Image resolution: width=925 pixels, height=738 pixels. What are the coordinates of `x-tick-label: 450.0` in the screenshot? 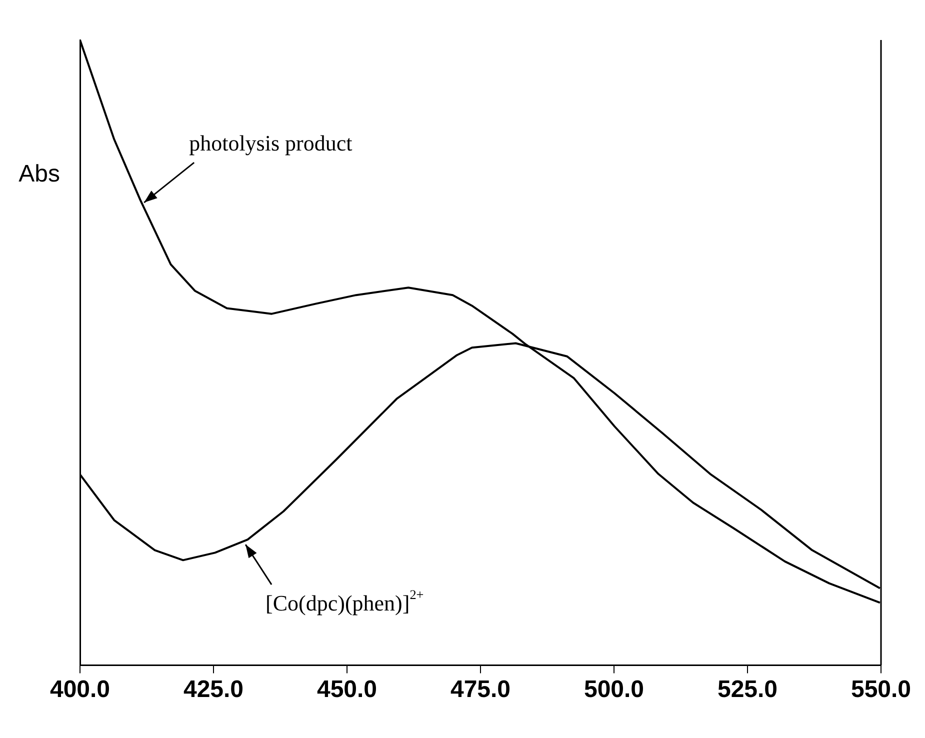 It's located at (347, 690).